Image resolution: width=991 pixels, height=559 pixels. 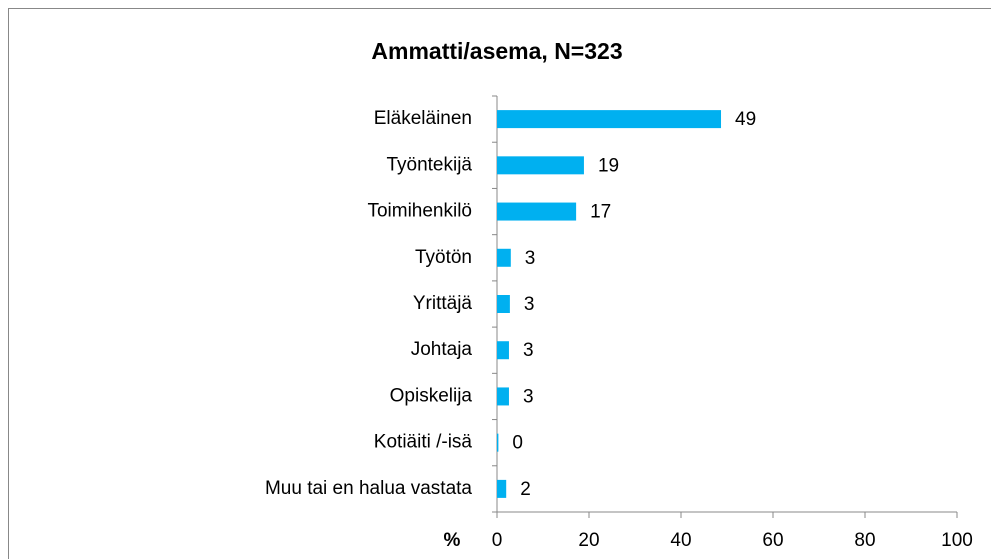 What do you see at coordinates (452, 540) in the screenshot?
I see `x-axis-label: %` at bounding box center [452, 540].